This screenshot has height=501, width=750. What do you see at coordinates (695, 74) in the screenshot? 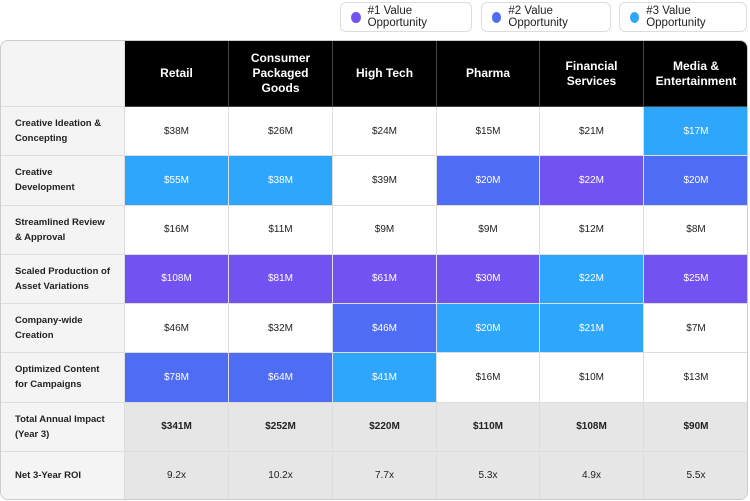
I see `column-header: Media & Entertainment` at bounding box center [695, 74].